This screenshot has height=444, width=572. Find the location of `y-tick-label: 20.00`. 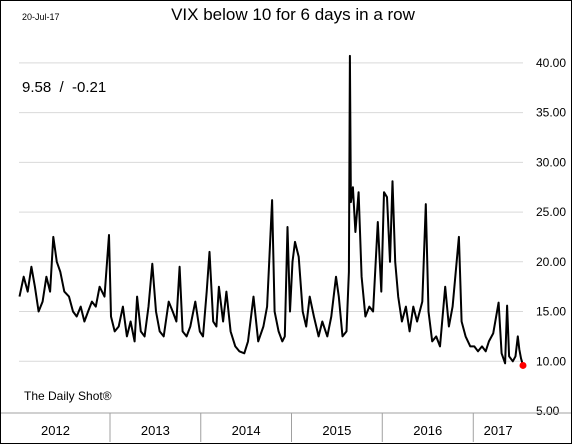

y-tick-label: 20.00 is located at coordinates (551, 262).